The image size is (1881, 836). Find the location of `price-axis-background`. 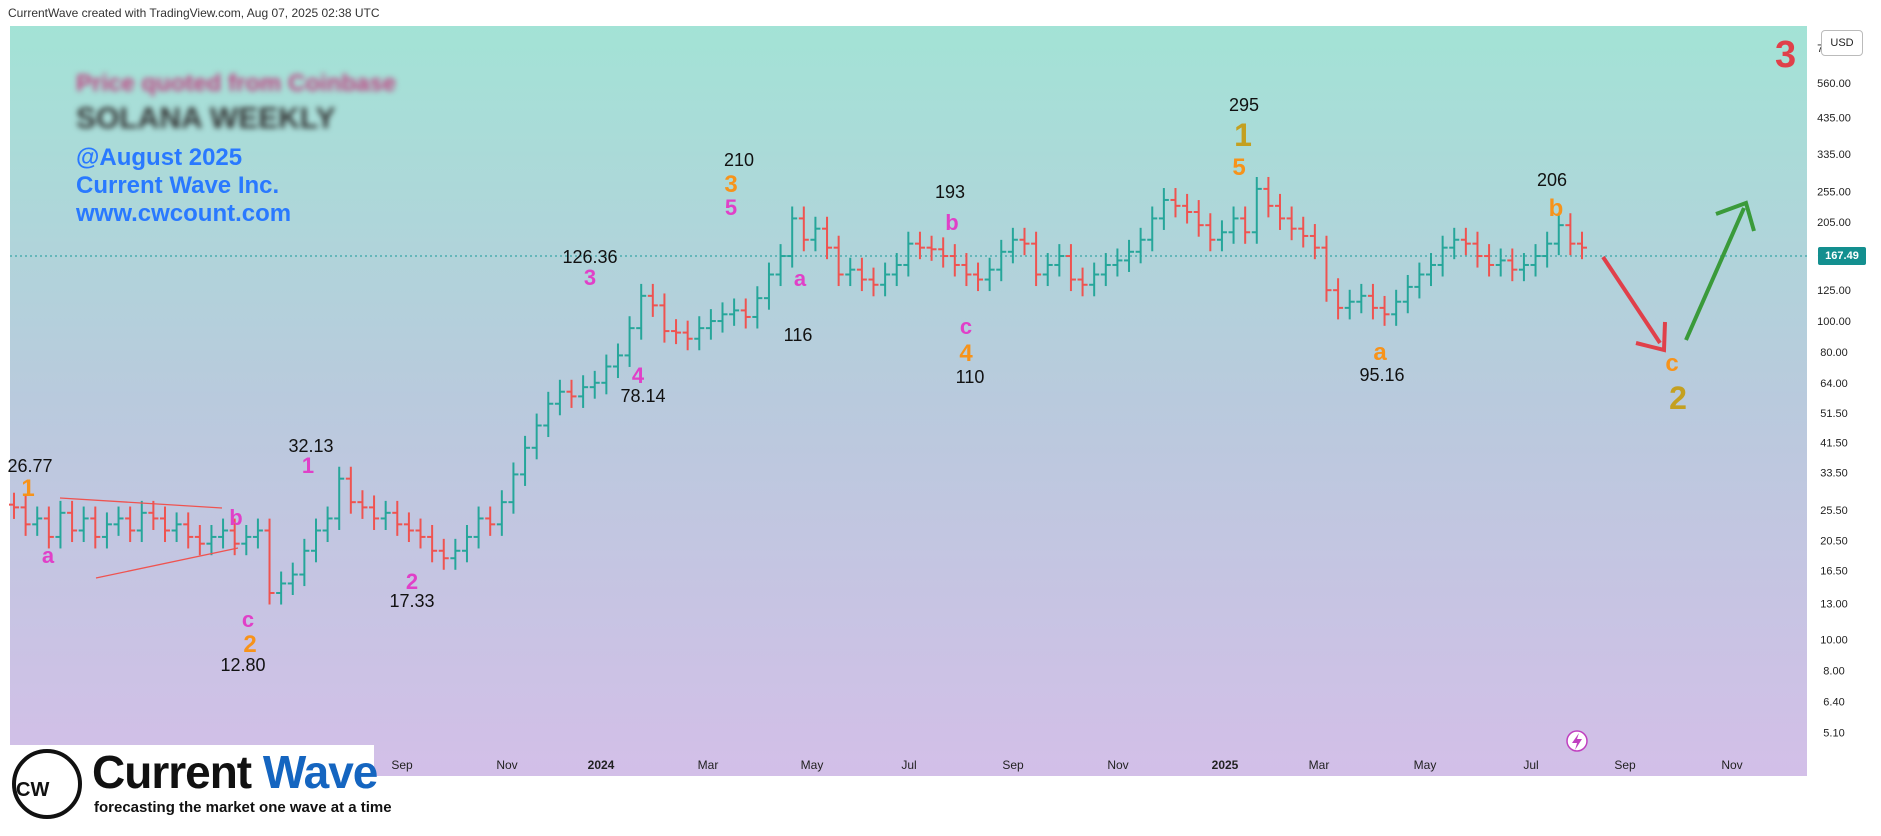

price-axis-background is located at coordinates (1839, 401).